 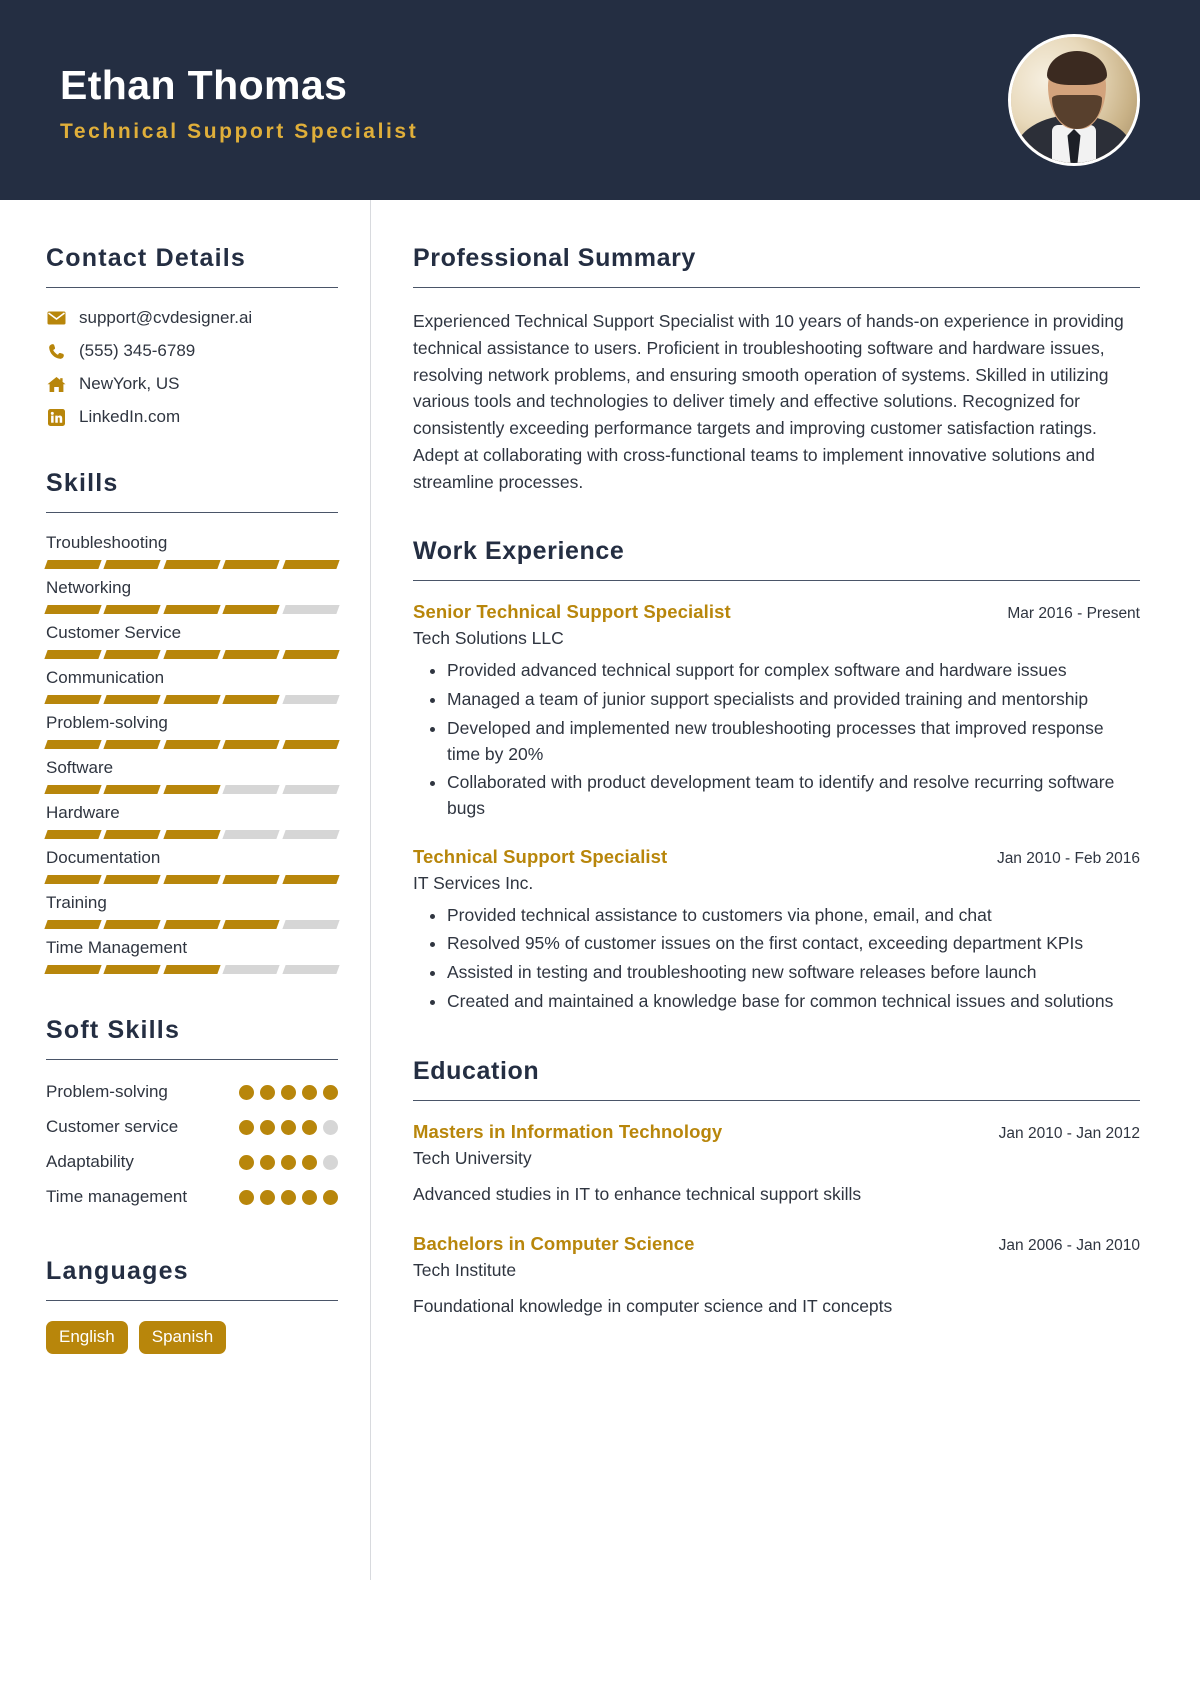 What do you see at coordinates (117, 1196) in the screenshot?
I see `soft-skill-label: Time management` at bounding box center [117, 1196].